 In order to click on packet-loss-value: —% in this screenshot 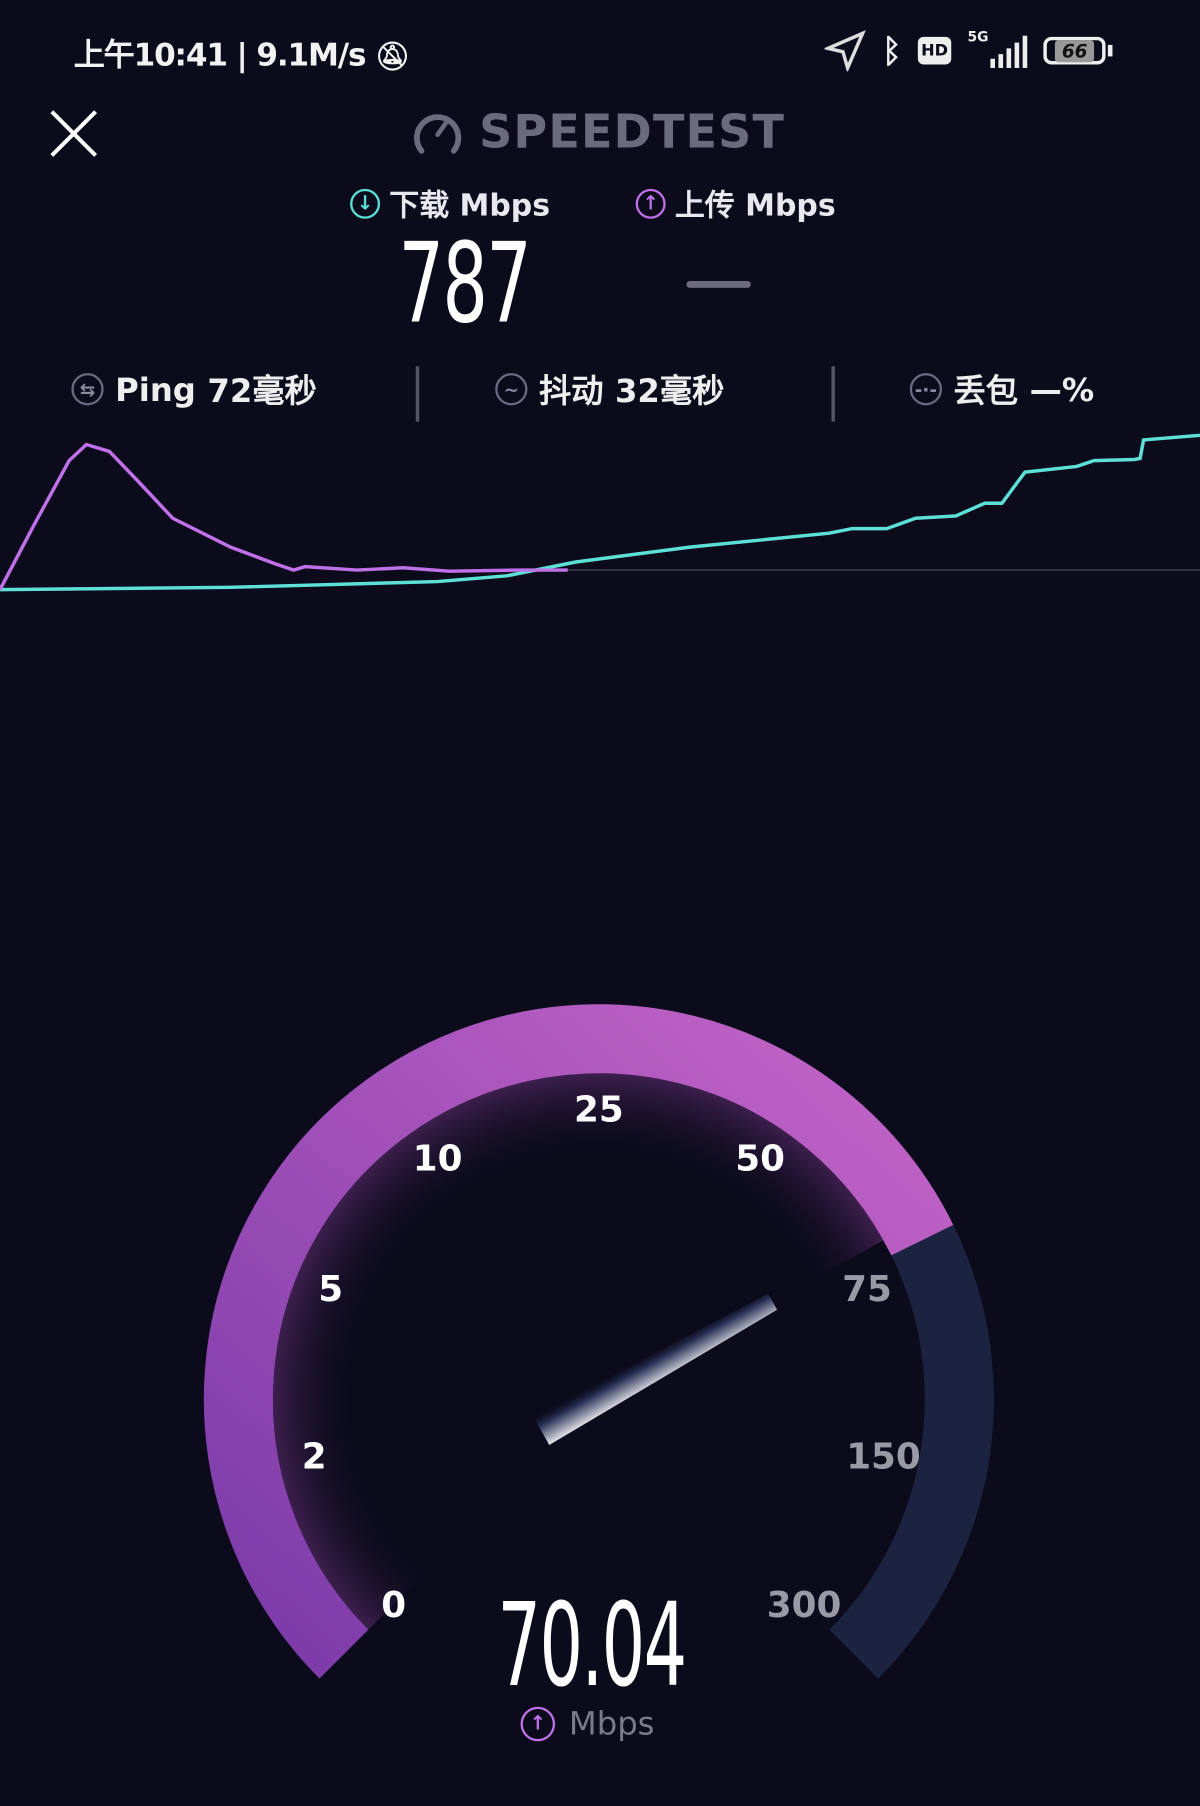, I will do `click(1062, 389)`.